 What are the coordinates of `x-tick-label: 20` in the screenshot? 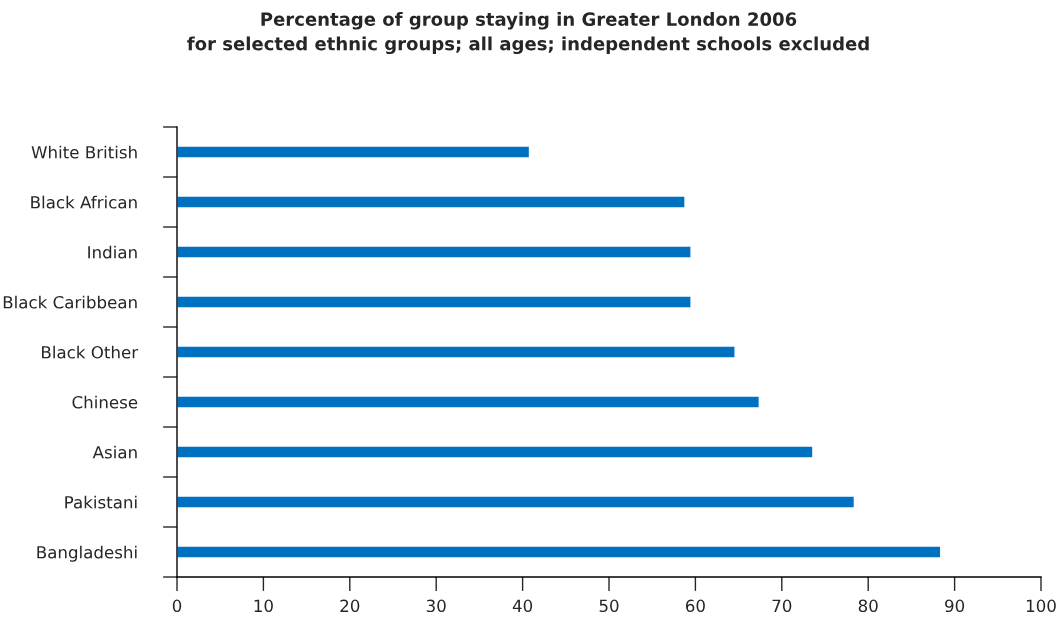 It's located at (350, 606).